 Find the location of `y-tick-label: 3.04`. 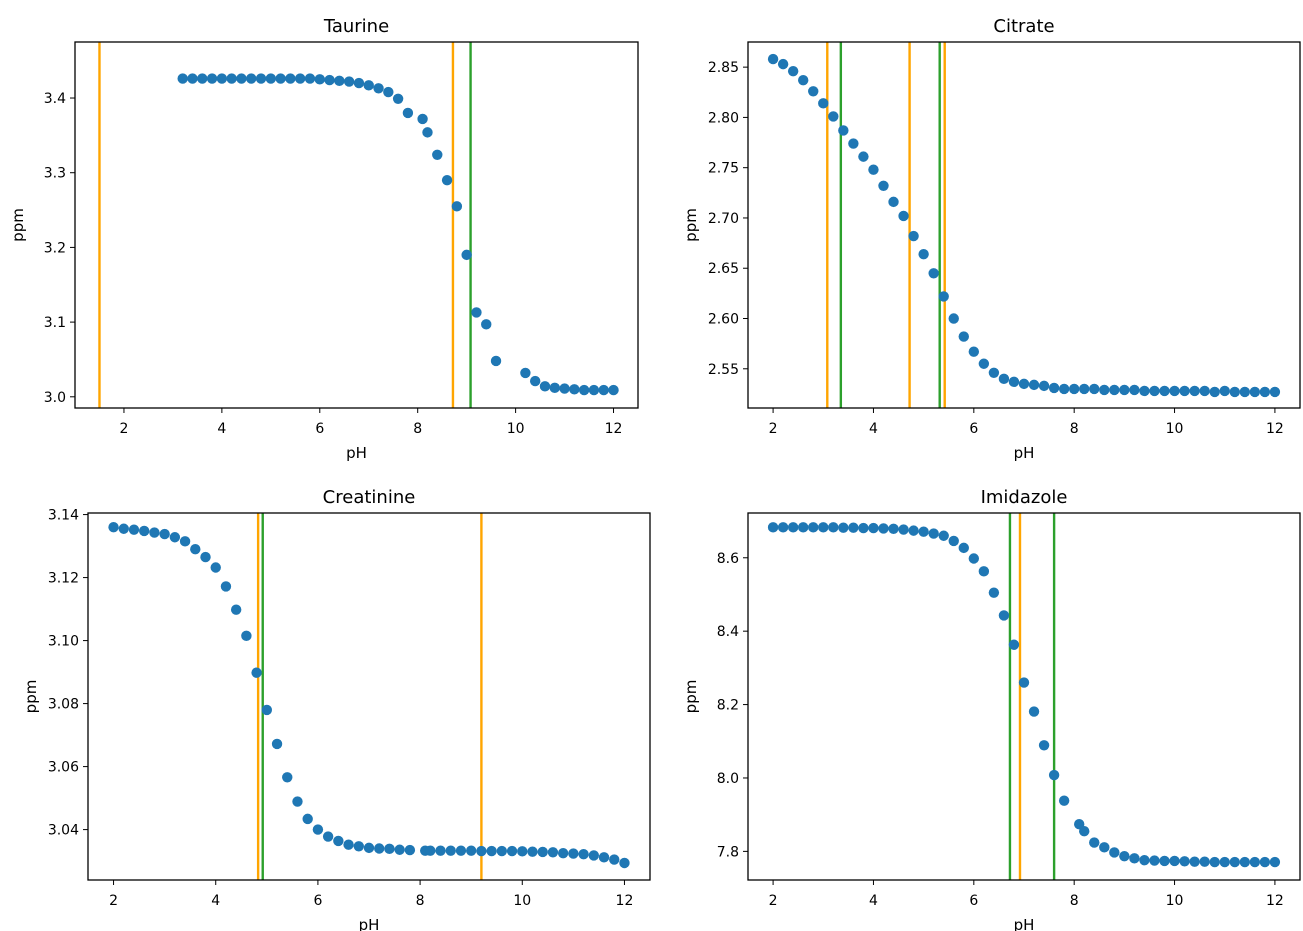

y-tick-label: 3.04 is located at coordinates (63, 831).